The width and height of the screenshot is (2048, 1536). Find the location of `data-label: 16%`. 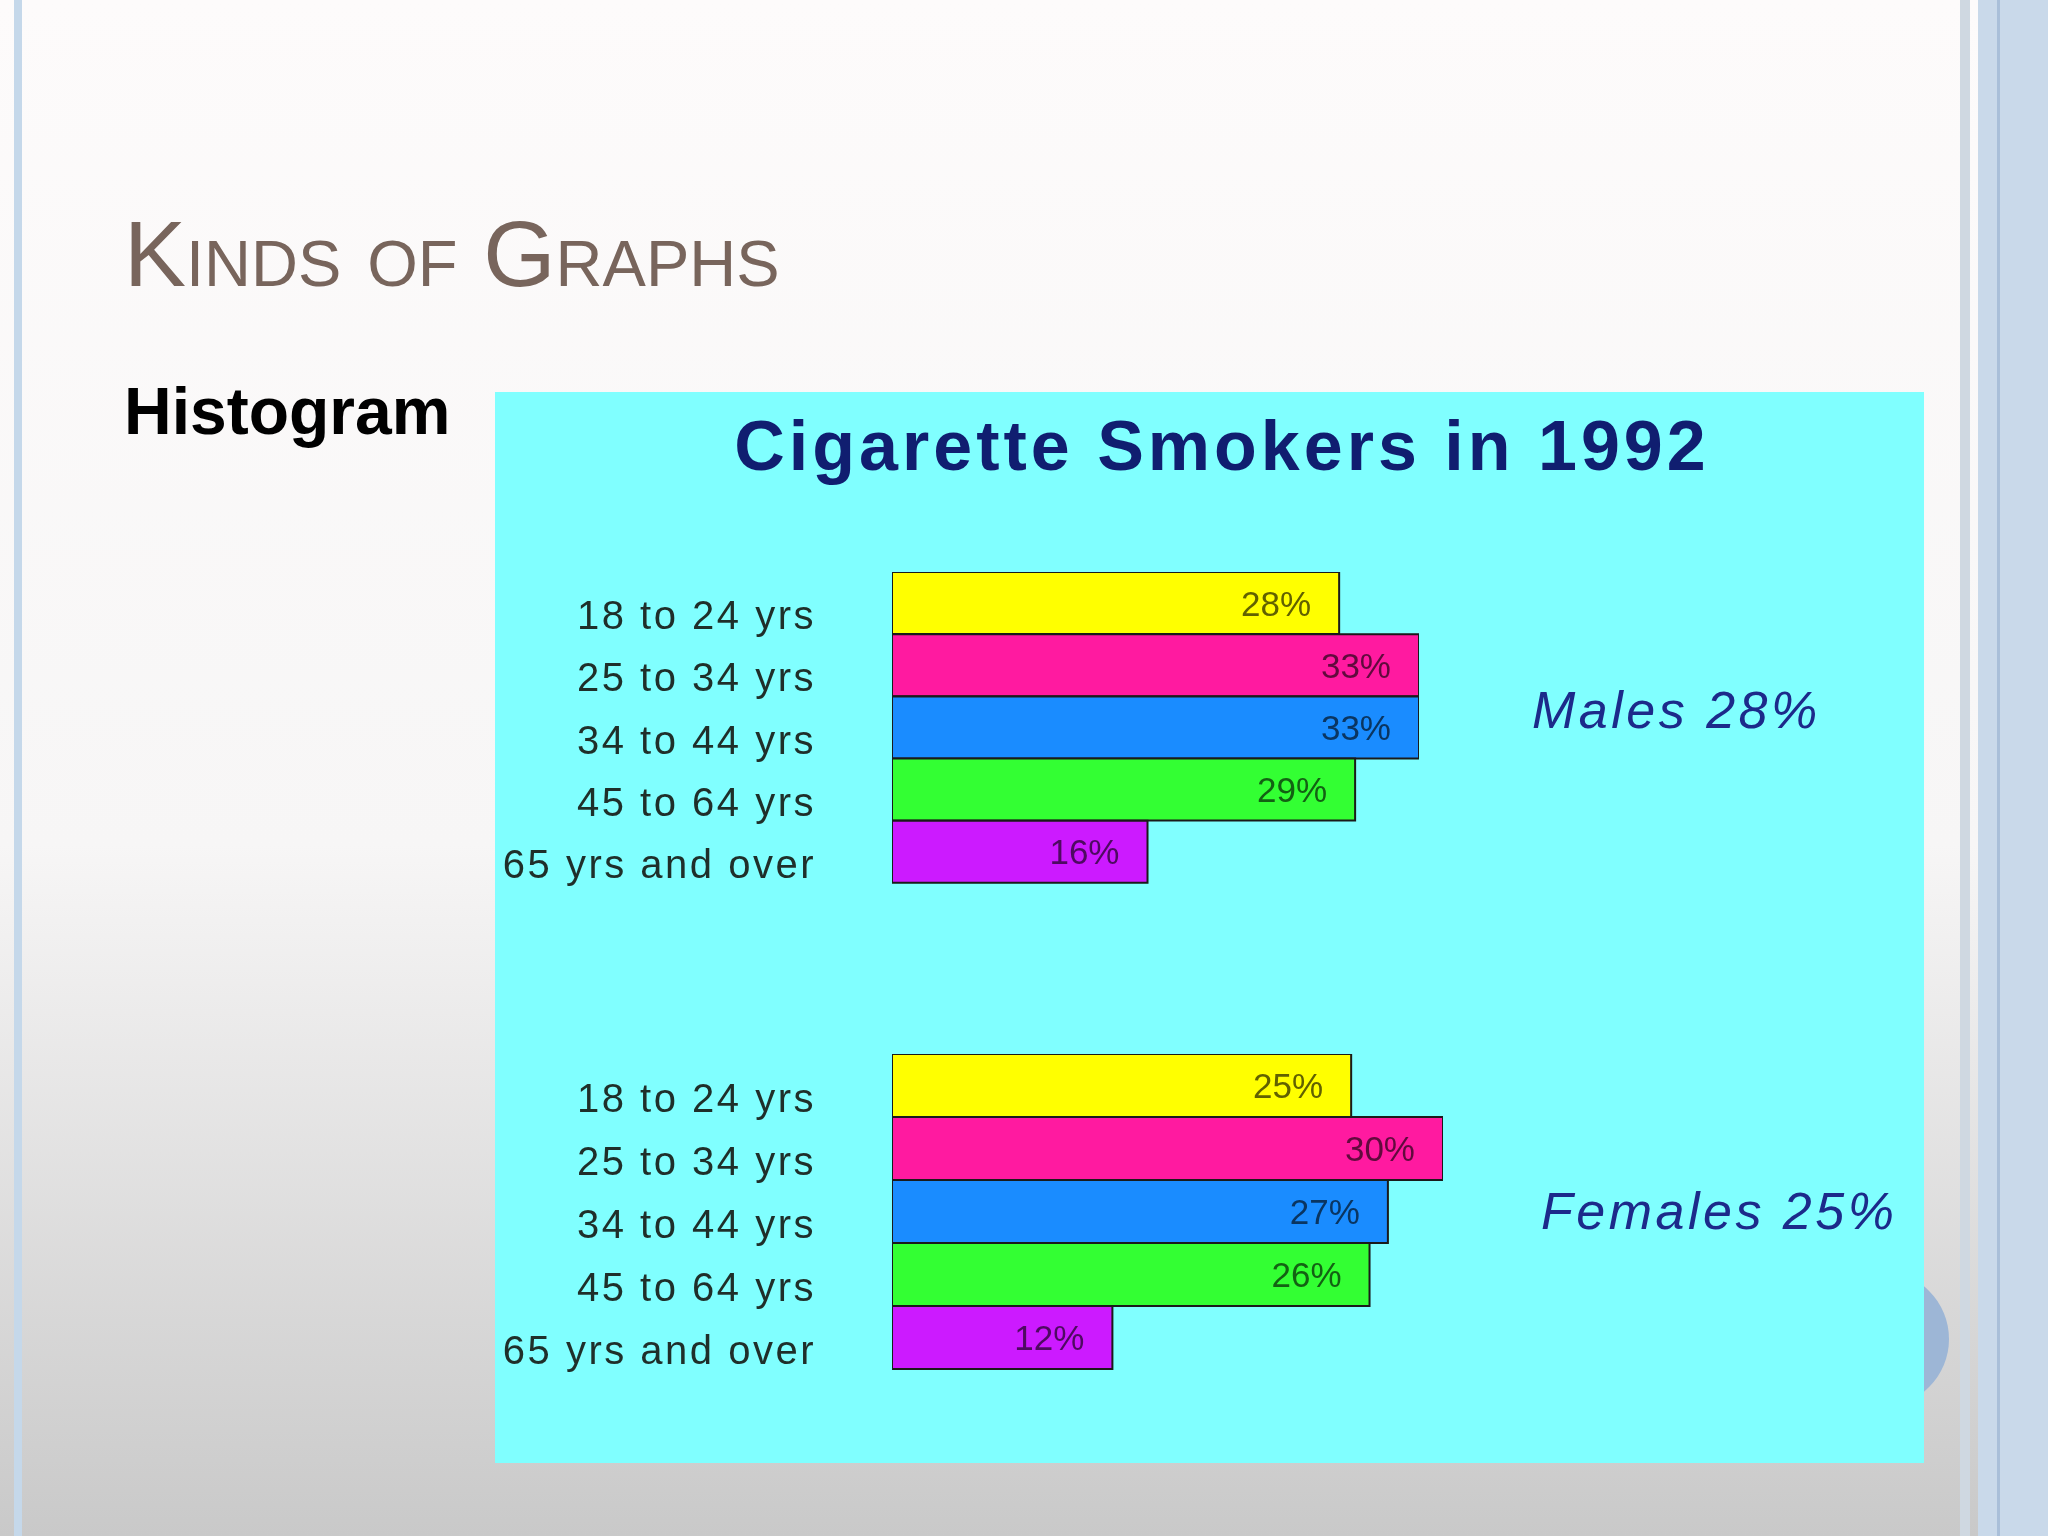

data-label: 16% is located at coordinates (1084, 852).